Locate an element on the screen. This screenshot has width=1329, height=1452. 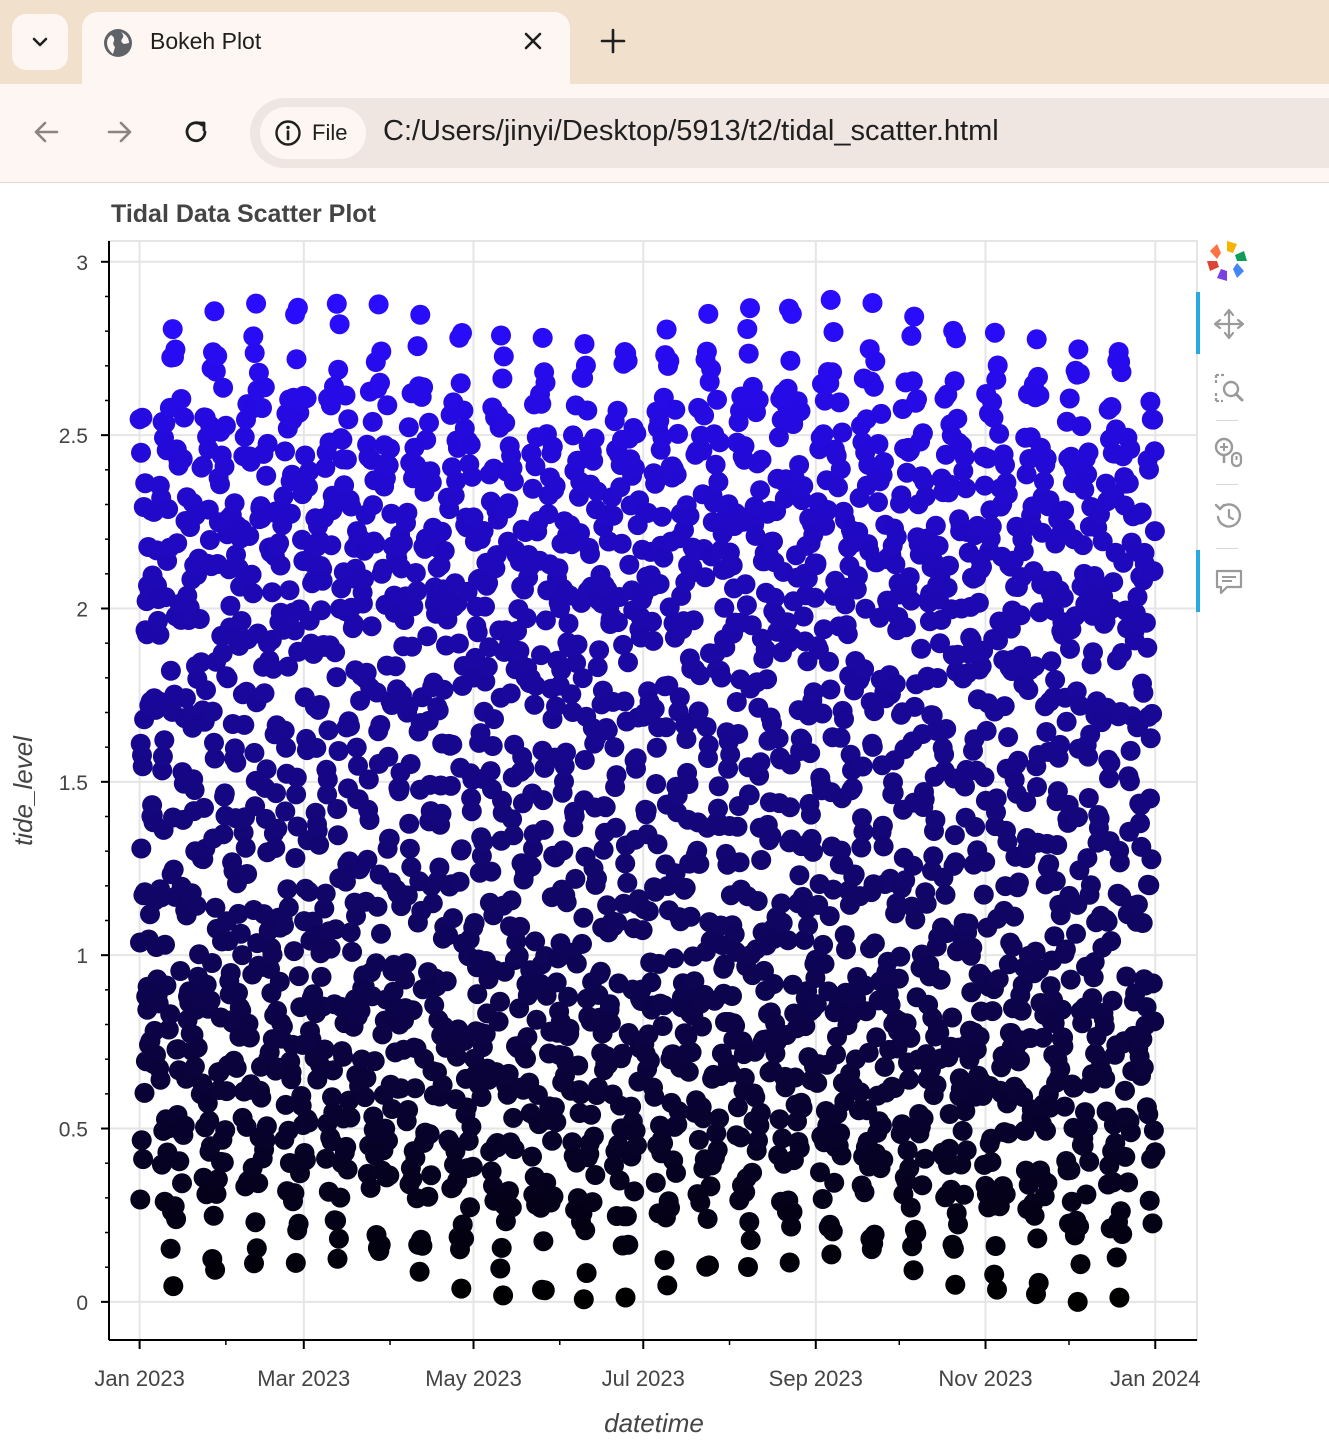
x-axis-label: datetime is located at coordinates (654, 1423).